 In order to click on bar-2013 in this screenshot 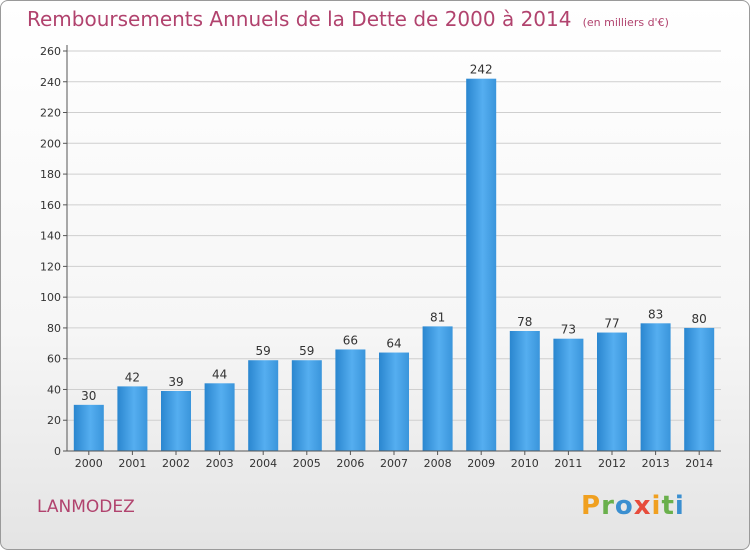, I will do `click(655, 387)`.